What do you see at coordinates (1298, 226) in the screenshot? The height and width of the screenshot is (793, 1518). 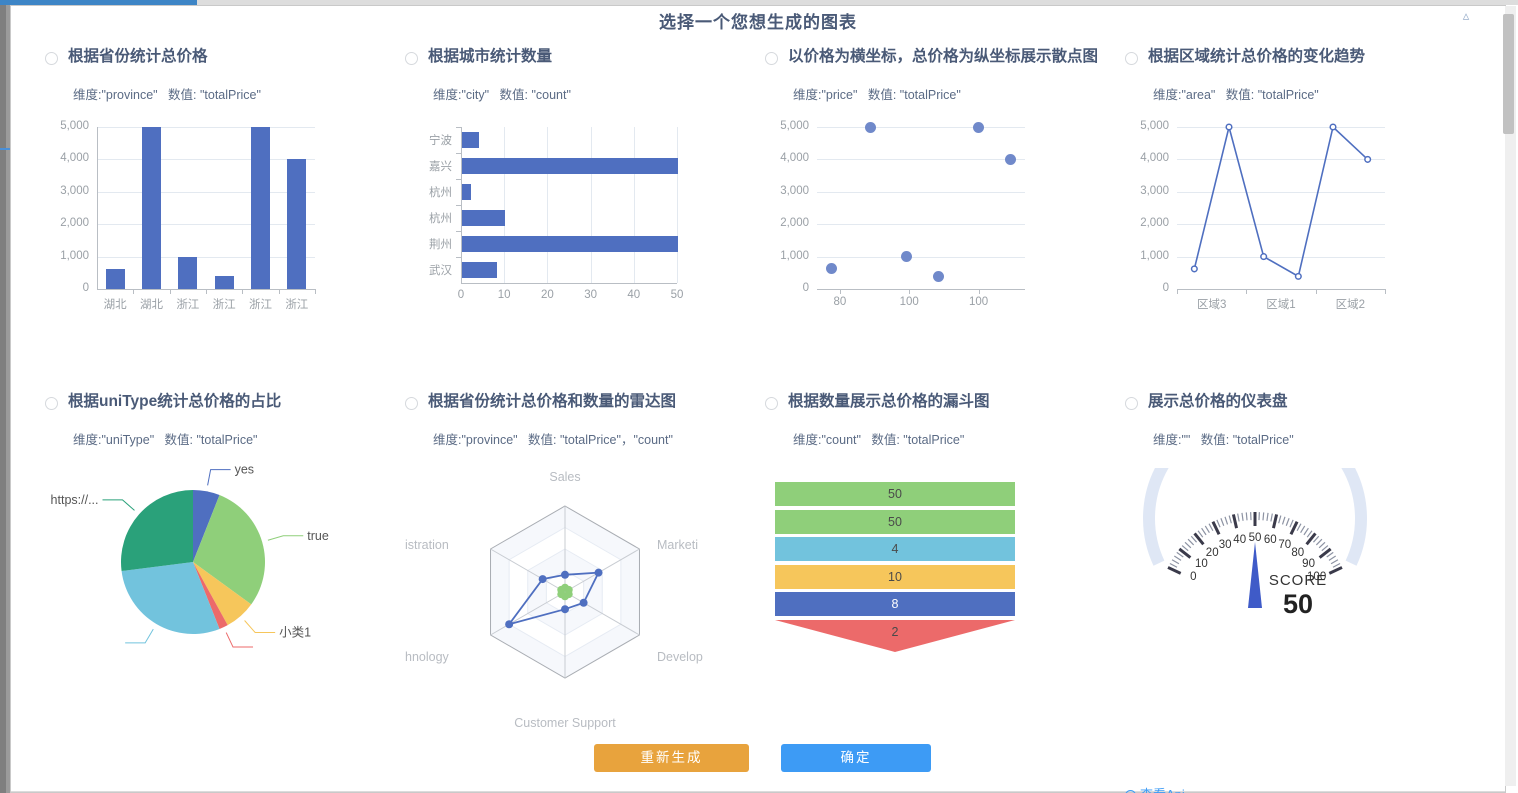 I see `chart-preview-line: 0 1,000 2,000 3,000 4,000 5,000 区域3 区域1 区域2` at bounding box center [1298, 226].